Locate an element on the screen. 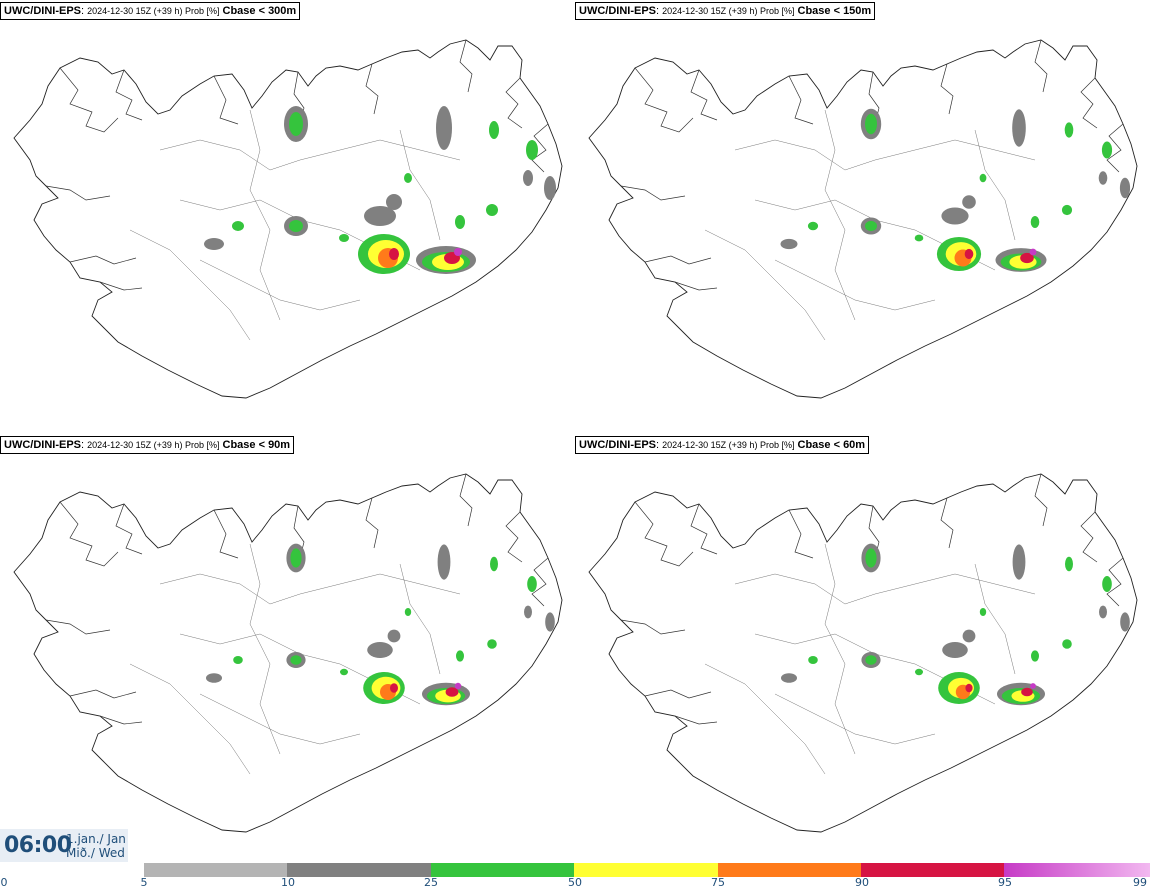  threshold-label: Cbase < 300m is located at coordinates (259, 11).